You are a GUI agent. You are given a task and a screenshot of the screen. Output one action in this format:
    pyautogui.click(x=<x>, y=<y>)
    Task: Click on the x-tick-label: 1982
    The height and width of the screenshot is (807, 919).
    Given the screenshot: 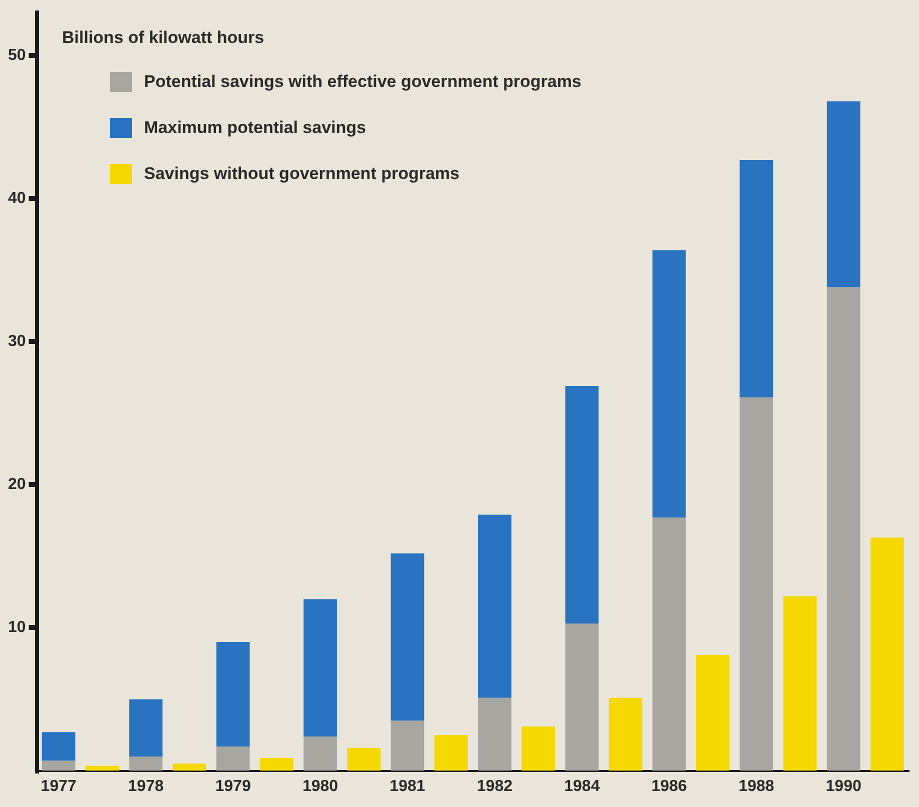 What is the action you would take?
    pyautogui.click(x=494, y=786)
    